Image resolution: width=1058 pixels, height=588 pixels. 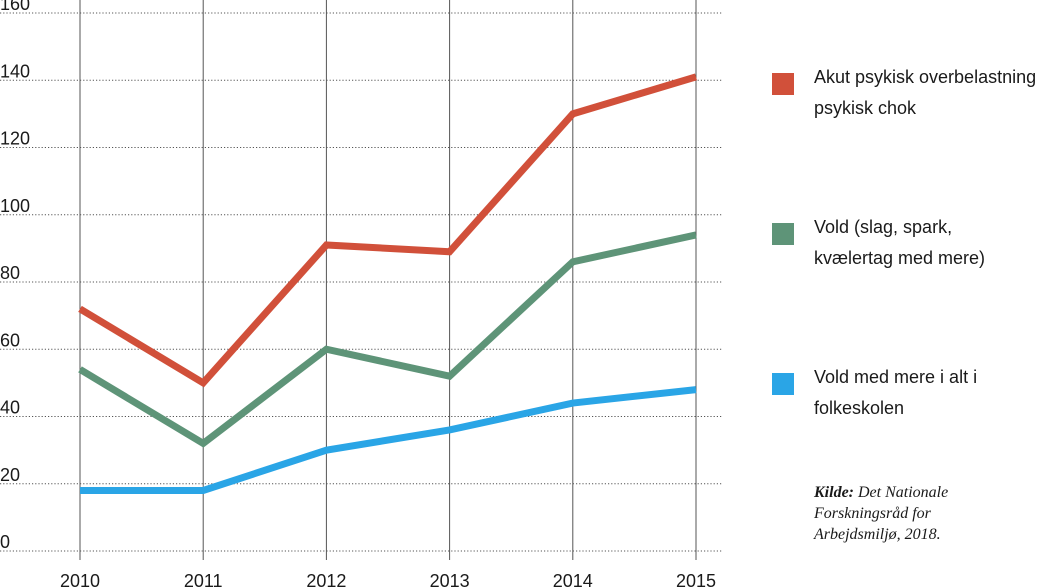 What do you see at coordinates (203, 579) in the screenshot?
I see `x-tick-label-2011: 2011` at bounding box center [203, 579].